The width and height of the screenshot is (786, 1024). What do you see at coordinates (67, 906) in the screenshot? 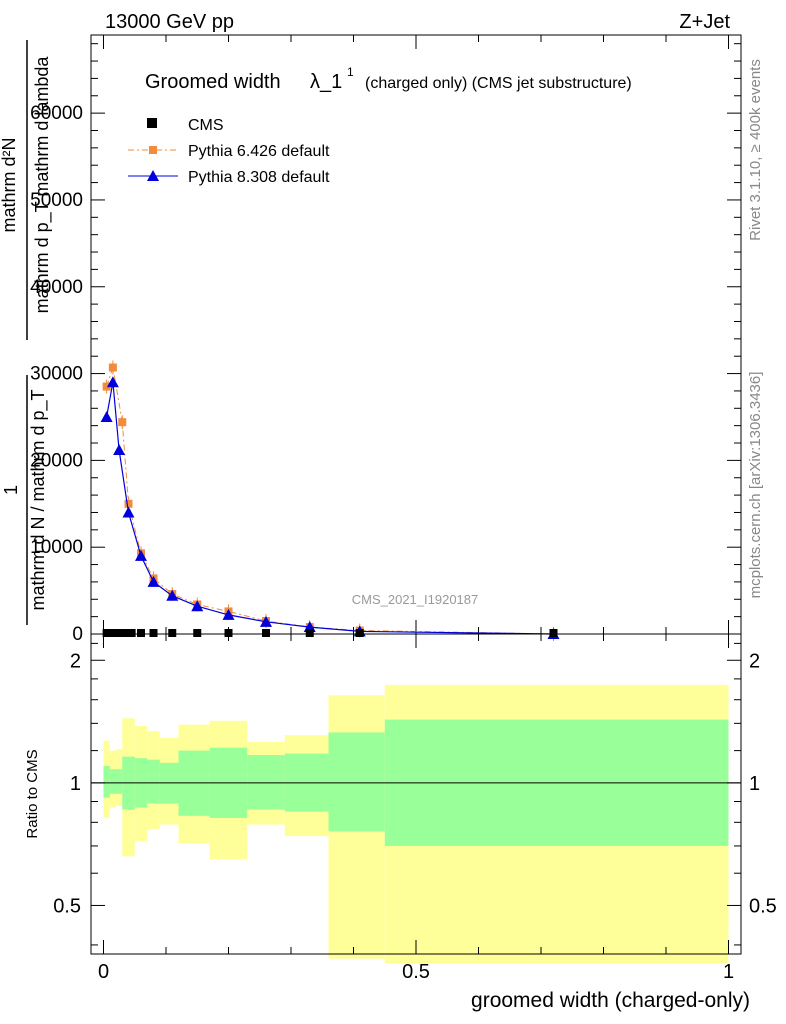
I see `ratio-ytick-label-left: 0.5` at bounding box center [67, 906].